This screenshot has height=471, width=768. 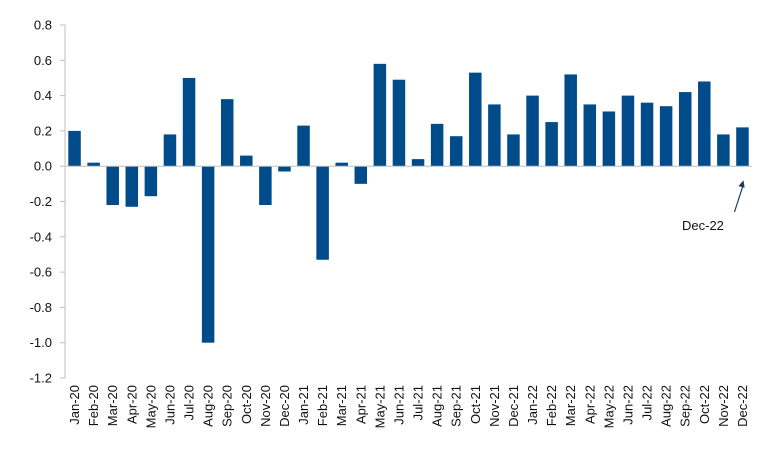 What do you see at coordinates (418, 402) in the screenshot?
I see `x-tick-label: Jul-21` at bounding box center [418, 402].